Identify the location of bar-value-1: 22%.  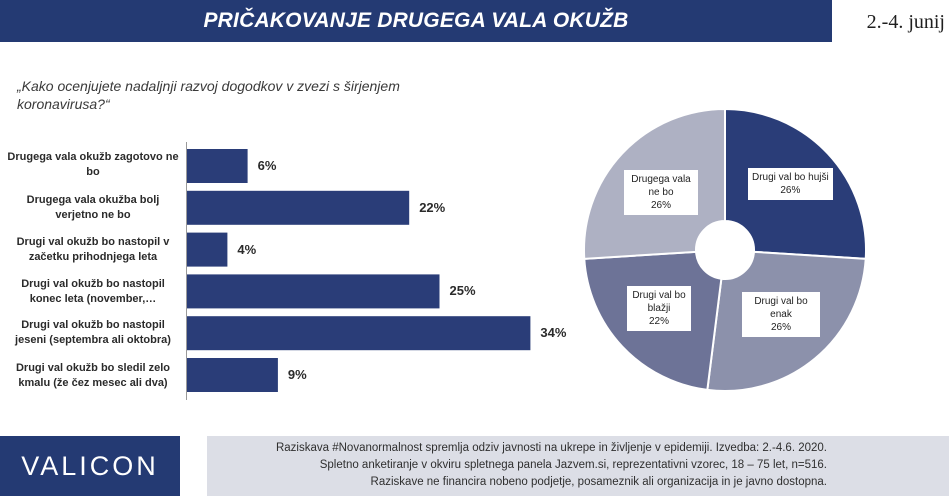
(432, 207).